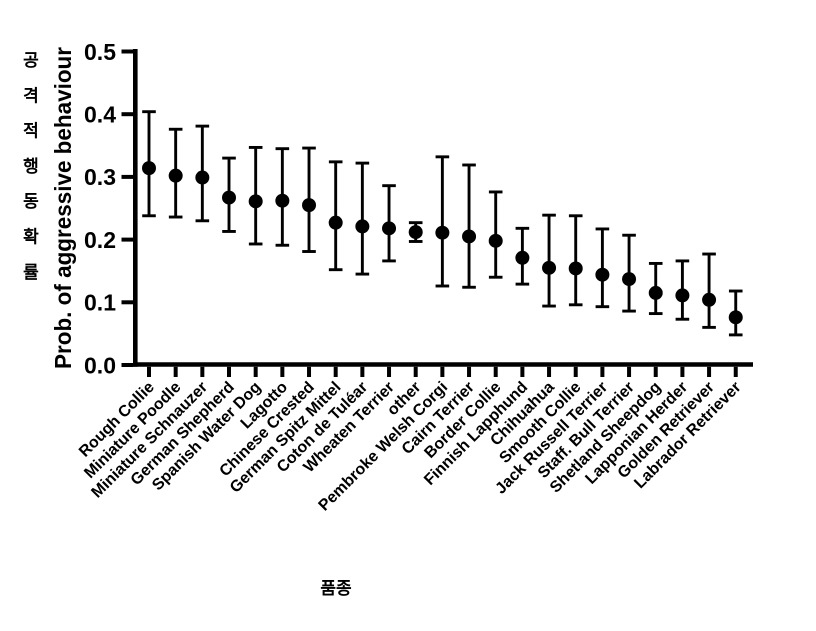  What do you see at coordinates (31, 60) in the screenshot?
I see `y-axis-title-korean-char: 공` at bounding box center [31, 60].